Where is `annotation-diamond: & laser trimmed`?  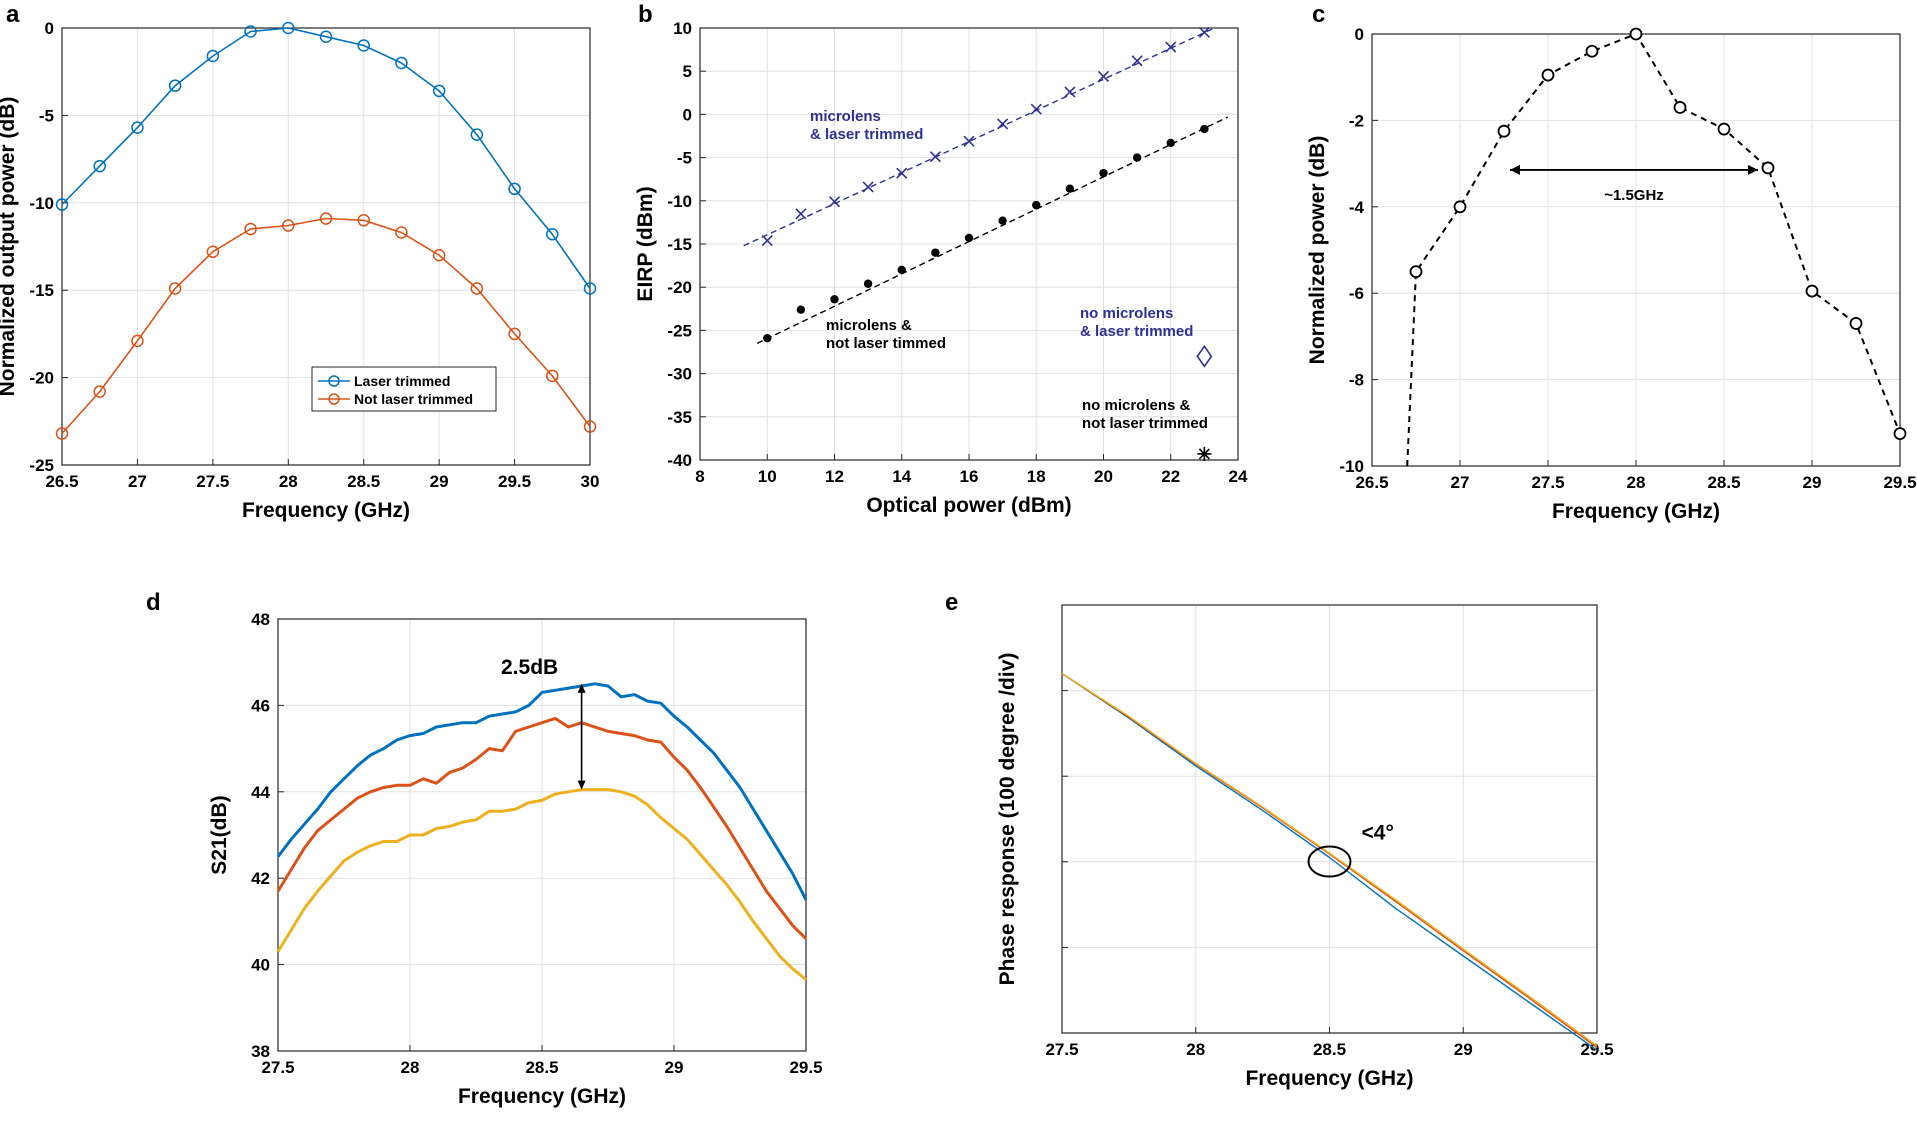 annotation-diamond: & laser trimmed is located at coordinates (1136, 331).